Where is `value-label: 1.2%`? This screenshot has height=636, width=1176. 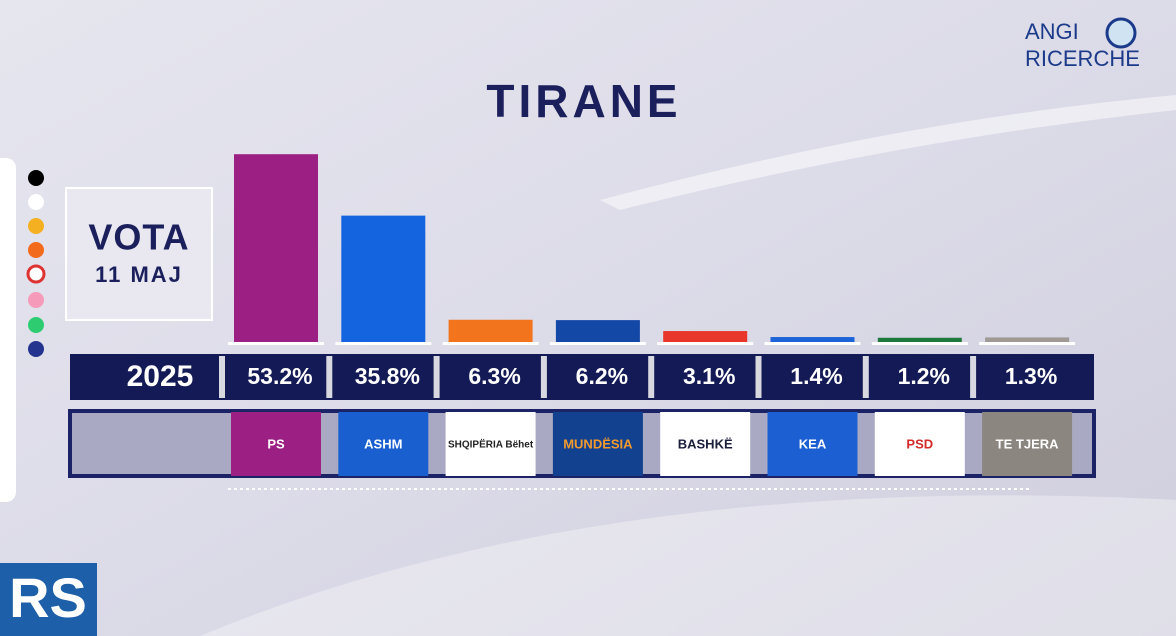
value-label: 1.2% is located at coordinates (924, 376).